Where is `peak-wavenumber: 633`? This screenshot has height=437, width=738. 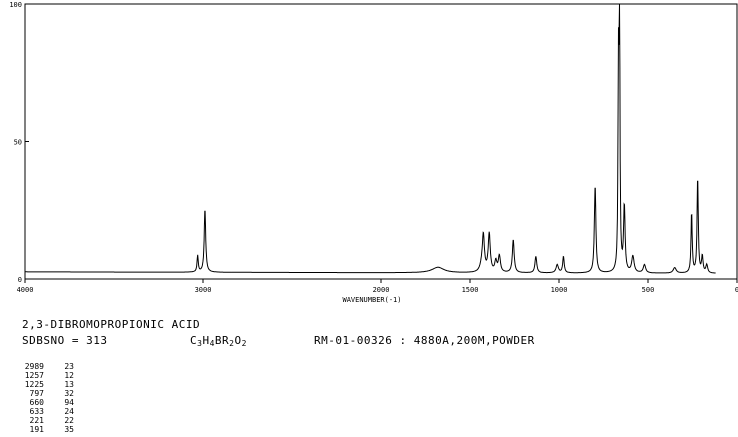 peak-wavenumber: 633 is located at coordinates (36, 411).